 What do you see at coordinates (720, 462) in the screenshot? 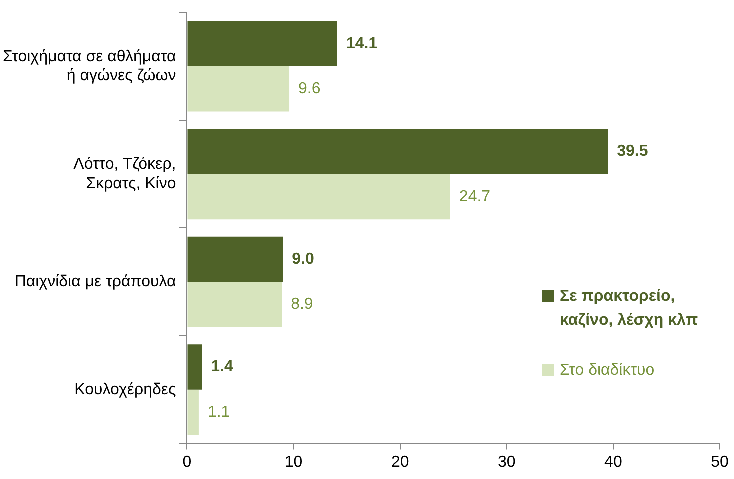
I see `x-tick-label: 50` at bounding box center [720, 462].